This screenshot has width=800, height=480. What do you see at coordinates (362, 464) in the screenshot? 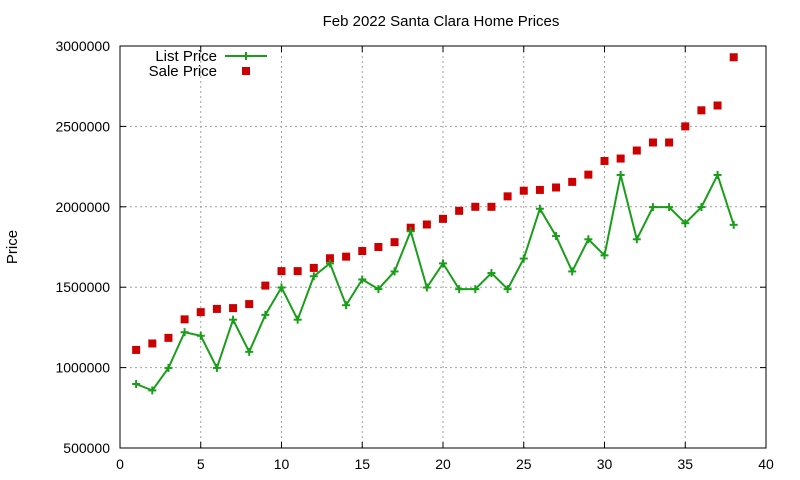
I see `x-tick-label: 15` at bounding box center [362, 464].